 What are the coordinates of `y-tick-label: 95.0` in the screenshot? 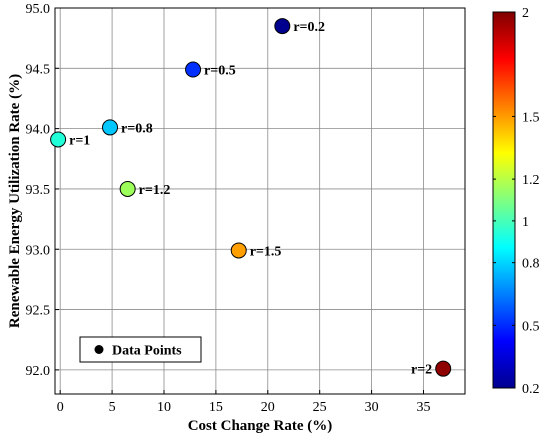 It's located at (38, 9).